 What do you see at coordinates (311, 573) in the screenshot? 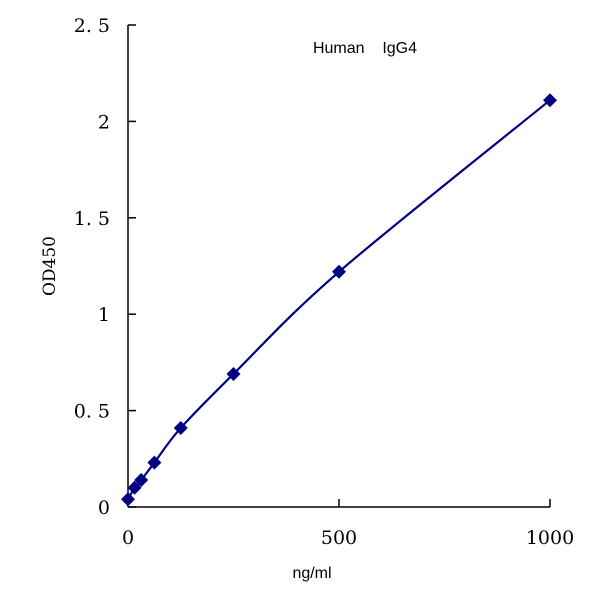
I see `x-axis-title: ng/ml` at bounding box center [311, 573].